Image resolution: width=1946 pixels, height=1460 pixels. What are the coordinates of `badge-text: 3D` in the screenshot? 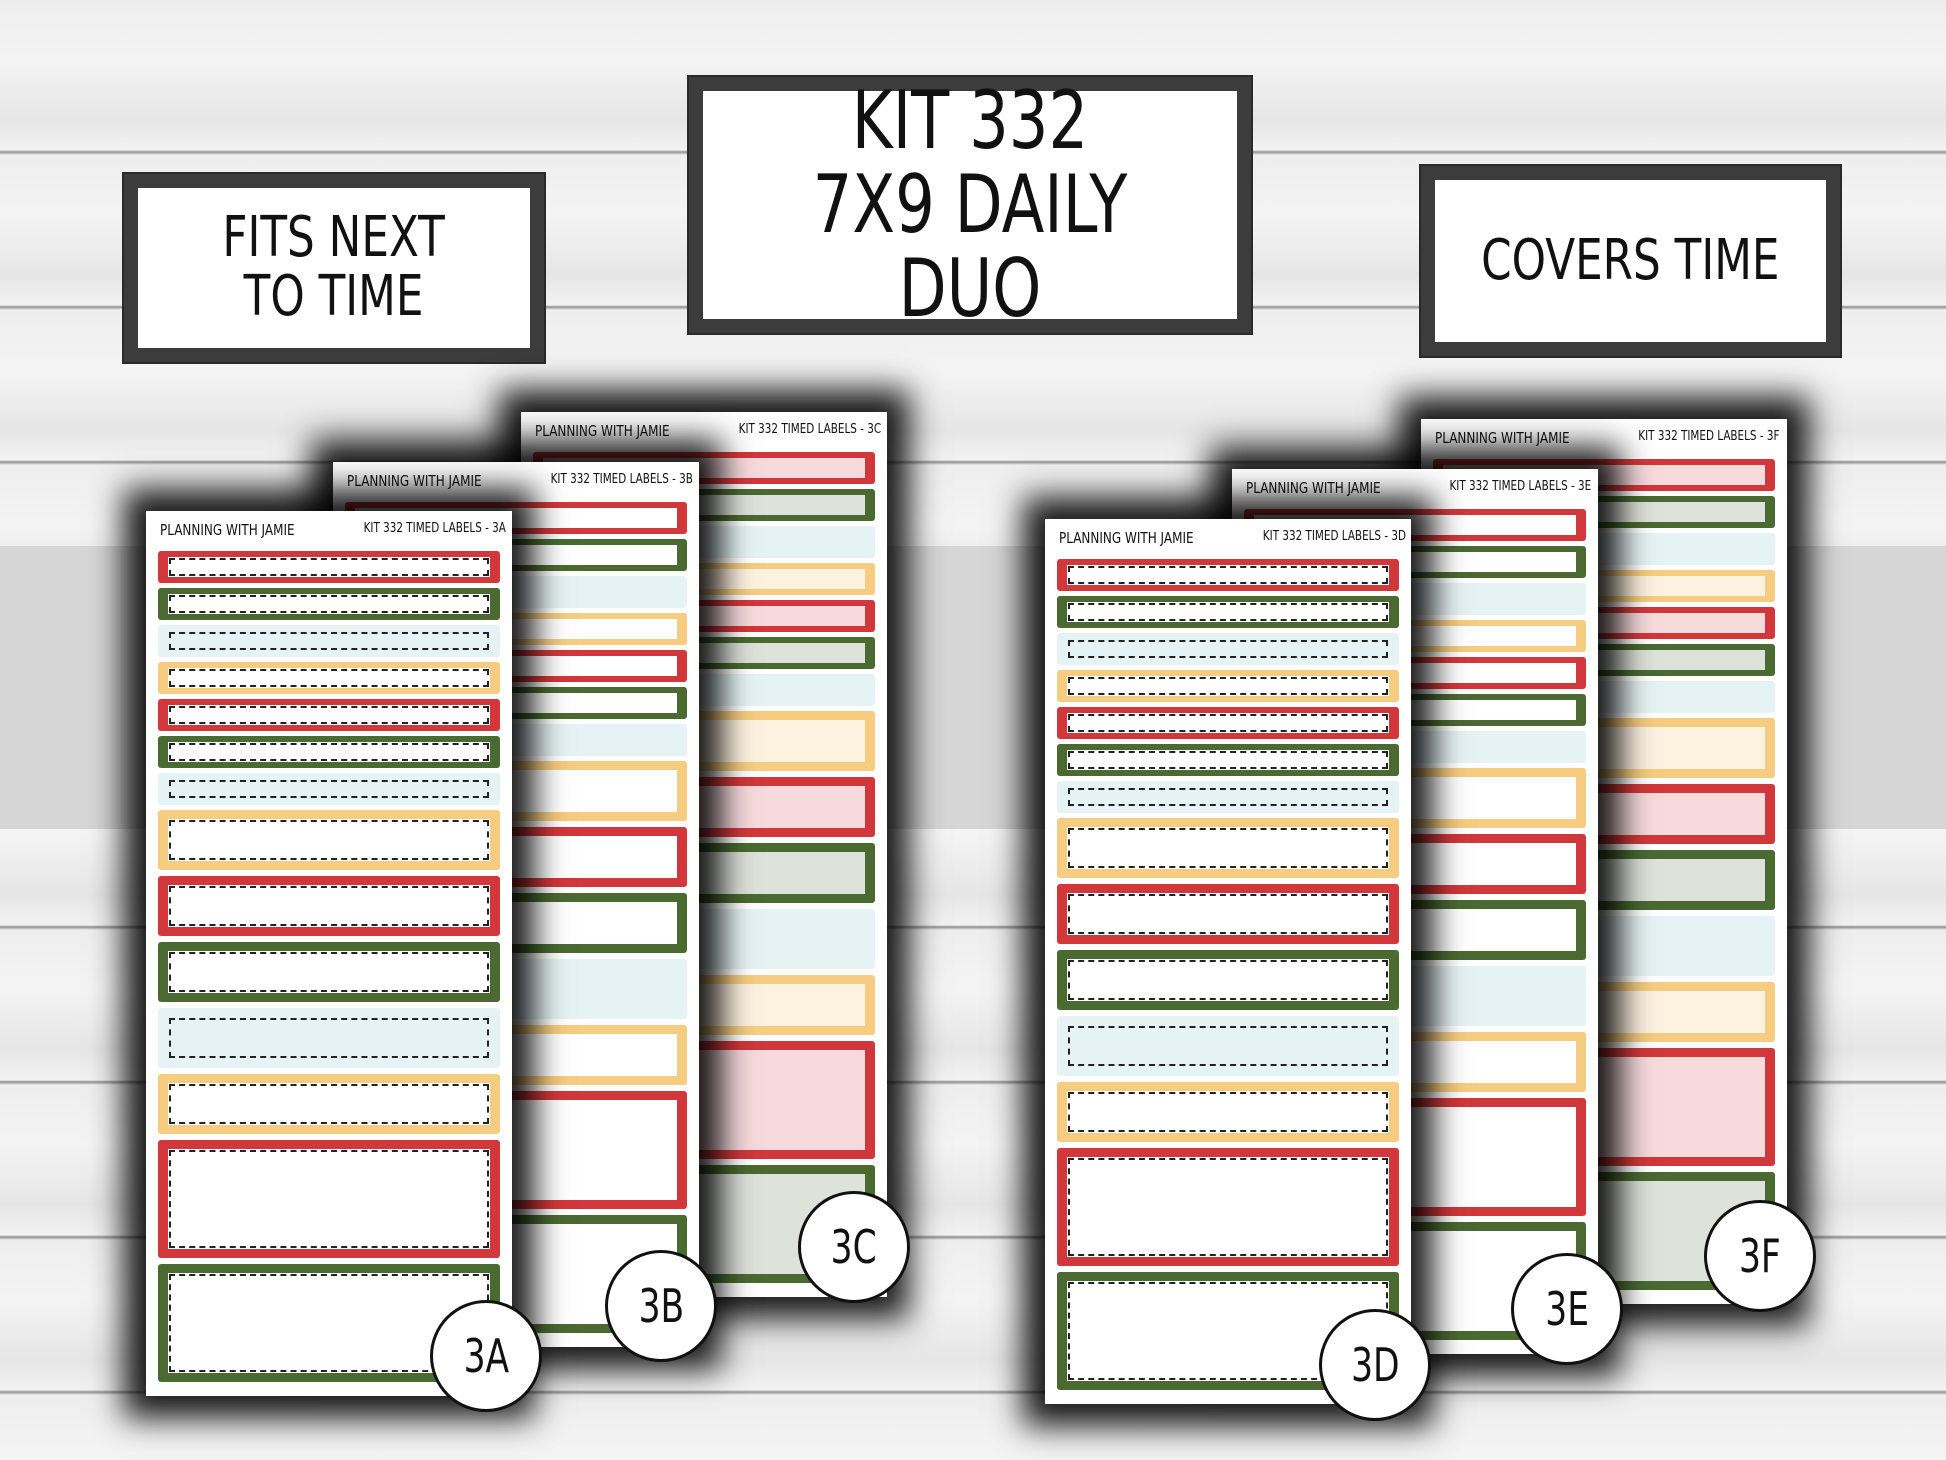 It's located at (1375, 1365).